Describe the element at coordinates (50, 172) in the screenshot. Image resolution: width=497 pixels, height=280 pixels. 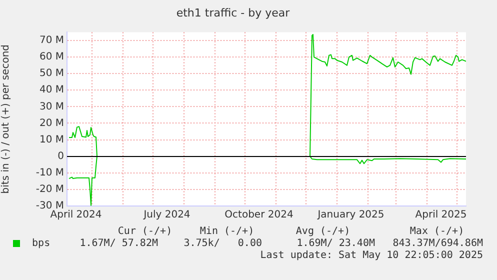
I see `y-tick-label: -10 M` at that location.